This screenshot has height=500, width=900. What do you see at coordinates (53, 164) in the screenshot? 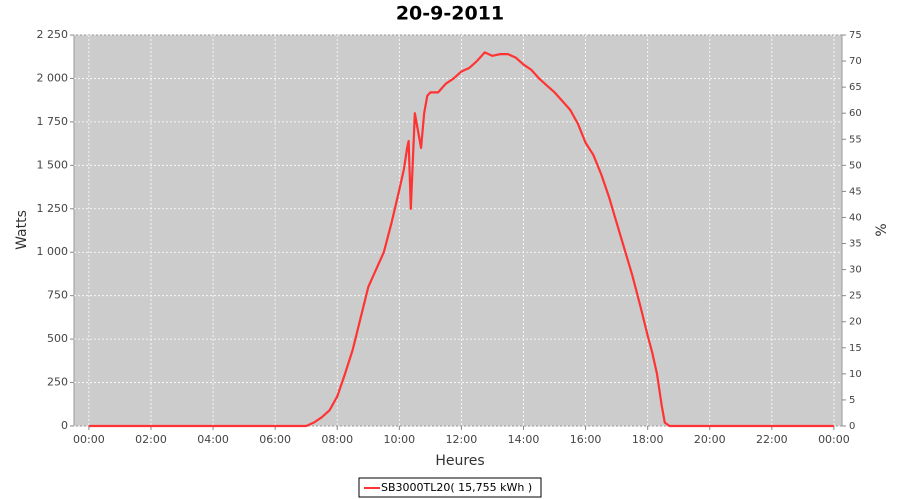
I see `y-tick-label: 1 500` at bounding box center [53, 164].